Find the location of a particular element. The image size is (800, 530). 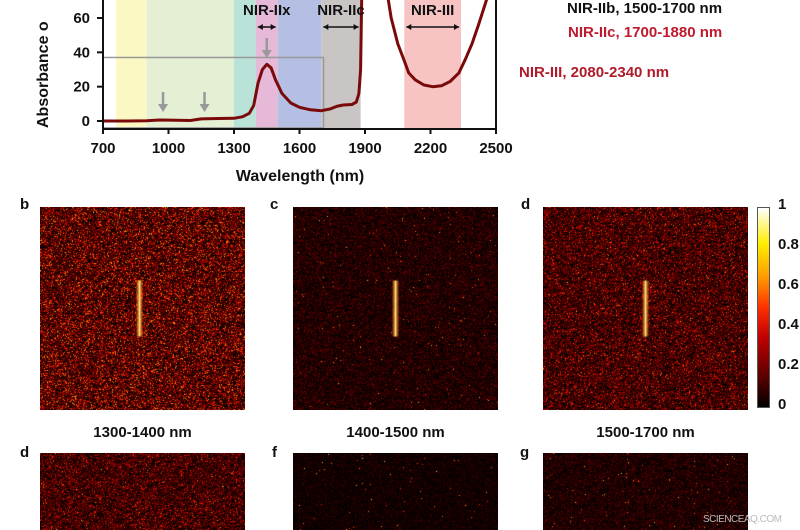

x-tick-label: 2200 is located at coordinates (430, 148).